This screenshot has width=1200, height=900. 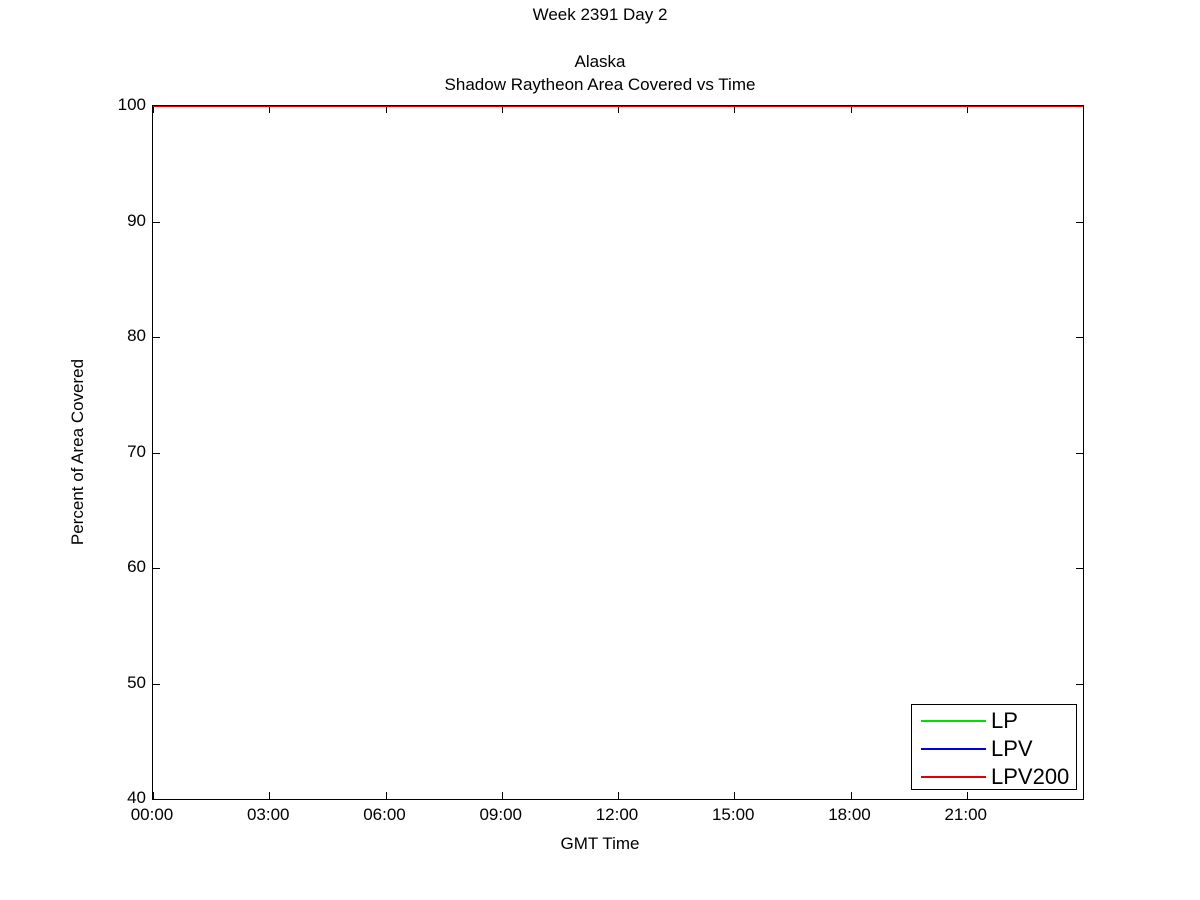 I want to click on y-tick-label: 40, so click(x=136, y=797).